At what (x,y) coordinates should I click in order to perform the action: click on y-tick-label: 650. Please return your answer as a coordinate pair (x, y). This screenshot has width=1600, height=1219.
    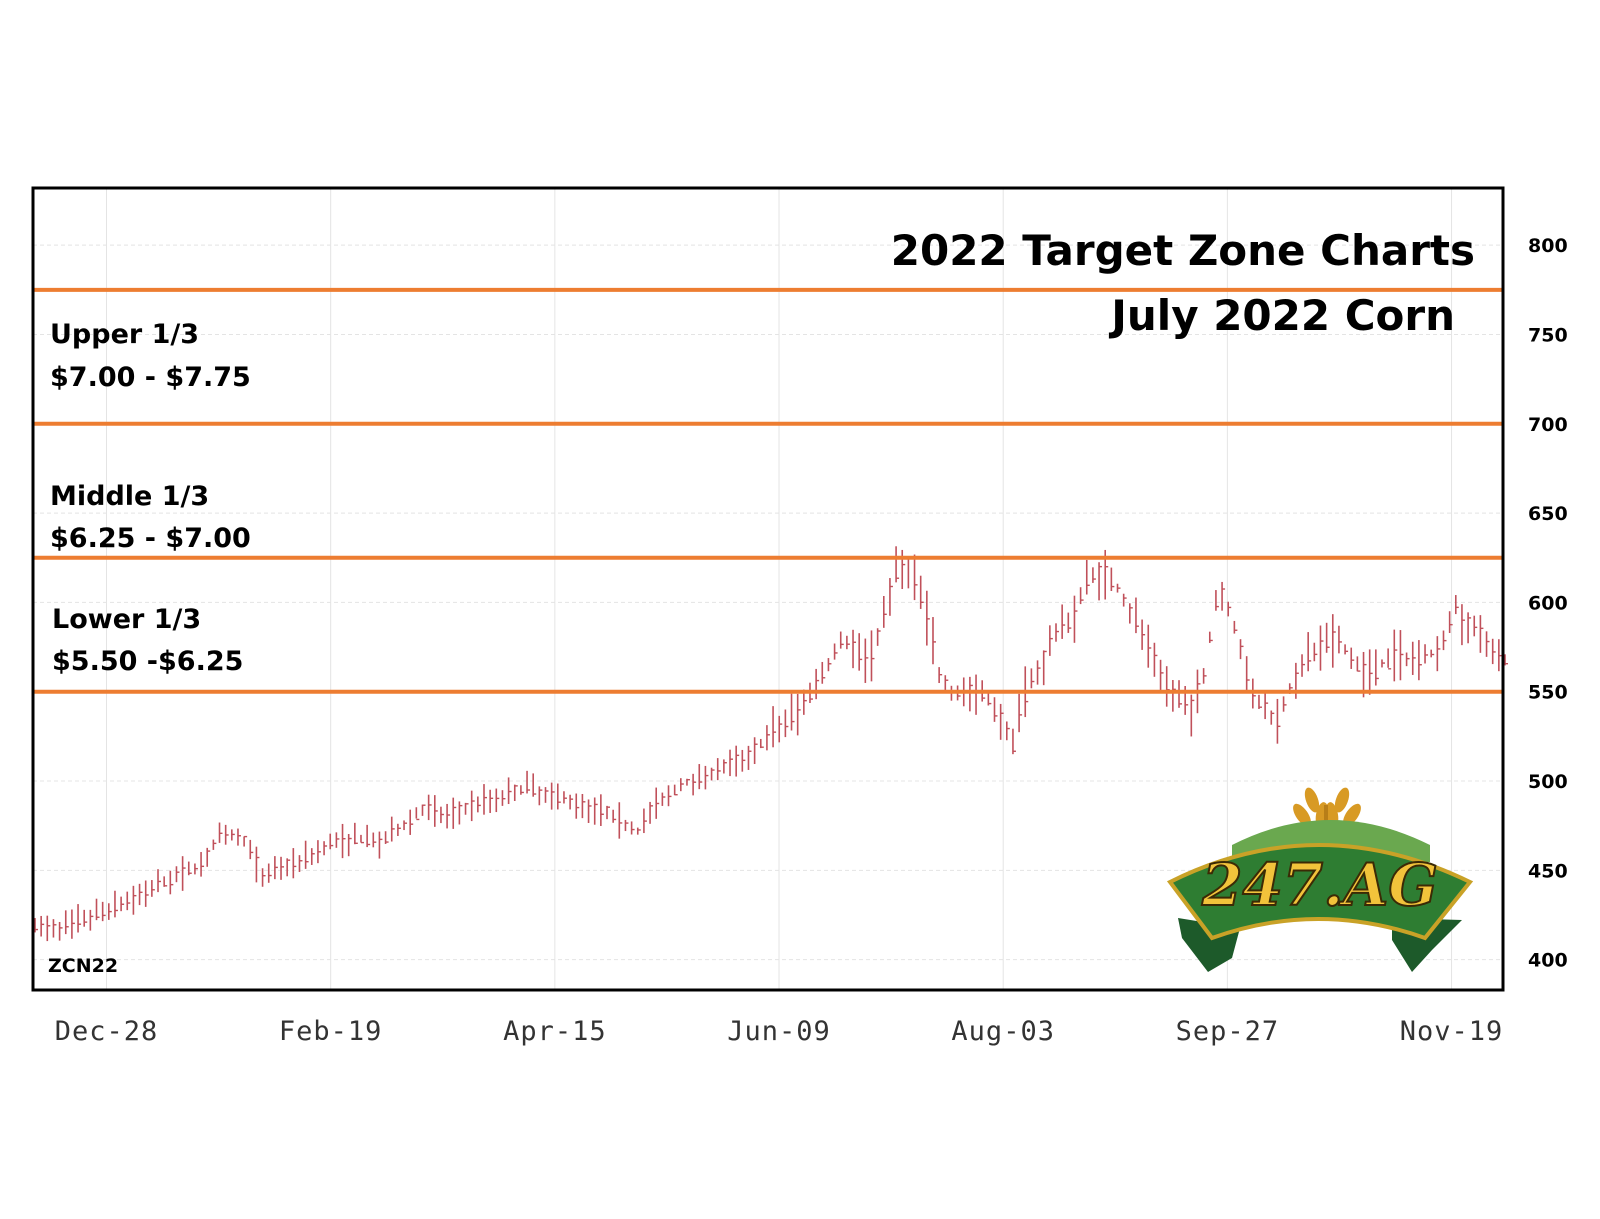
    Looking at the image, I should click on (1548, 514).